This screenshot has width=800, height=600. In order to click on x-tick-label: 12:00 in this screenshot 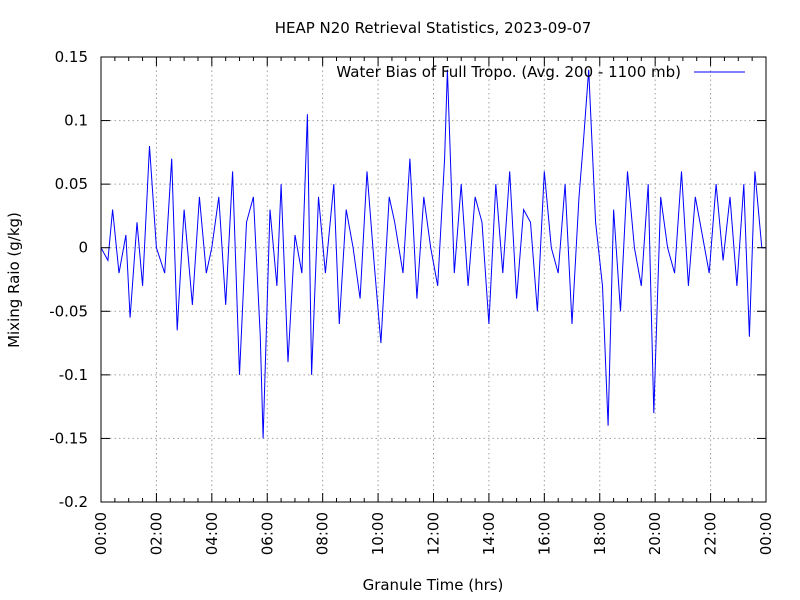, I will do `click(434, 533)`.